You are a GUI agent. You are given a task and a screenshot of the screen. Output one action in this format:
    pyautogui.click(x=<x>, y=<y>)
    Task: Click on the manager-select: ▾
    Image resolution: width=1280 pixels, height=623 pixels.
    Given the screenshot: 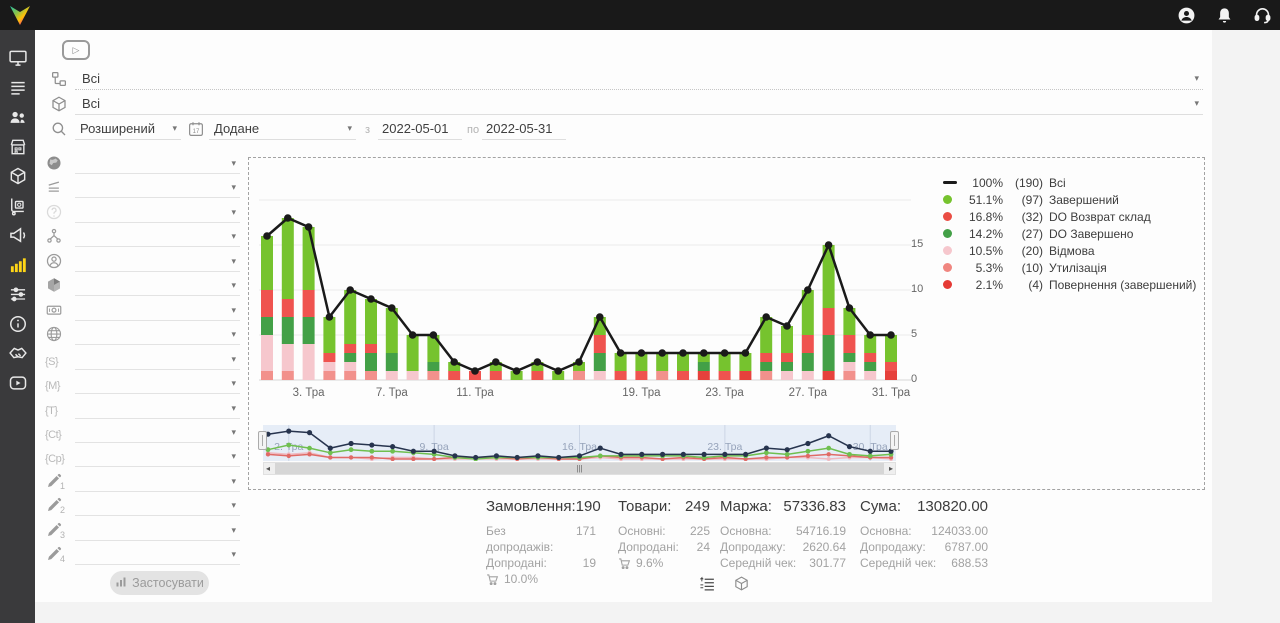 What is the action you would take?
    pyautogui.click(x=157, y=262)
    